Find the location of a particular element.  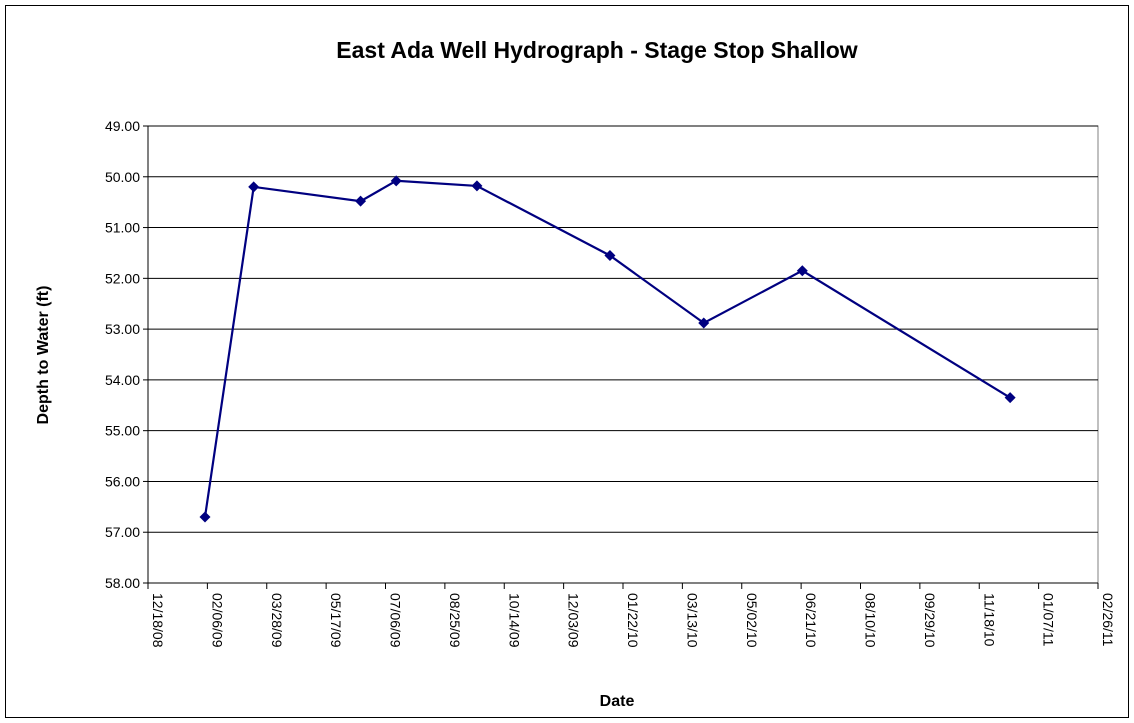

x-tick-label: 05/02/10 is located at coordinates (752, 620).